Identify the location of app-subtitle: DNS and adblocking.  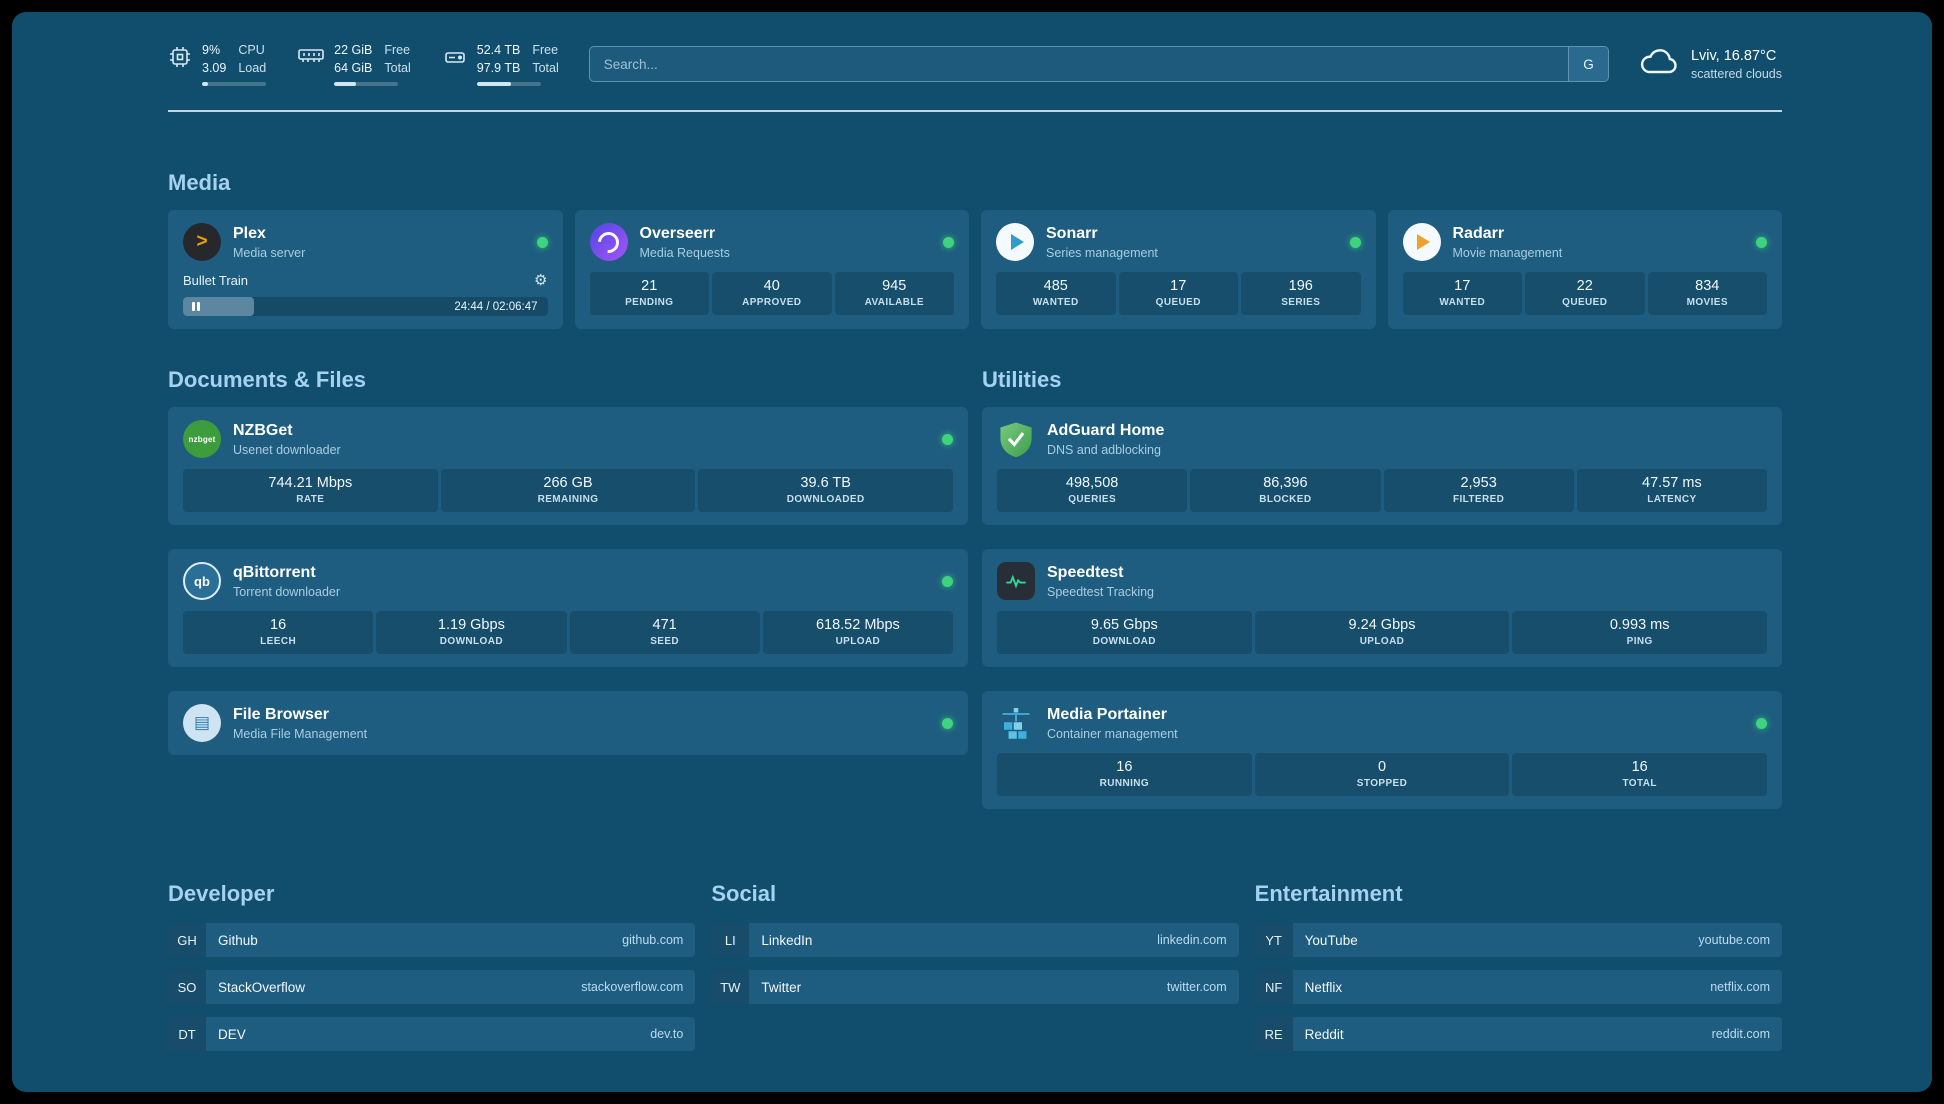
(1104, 449).